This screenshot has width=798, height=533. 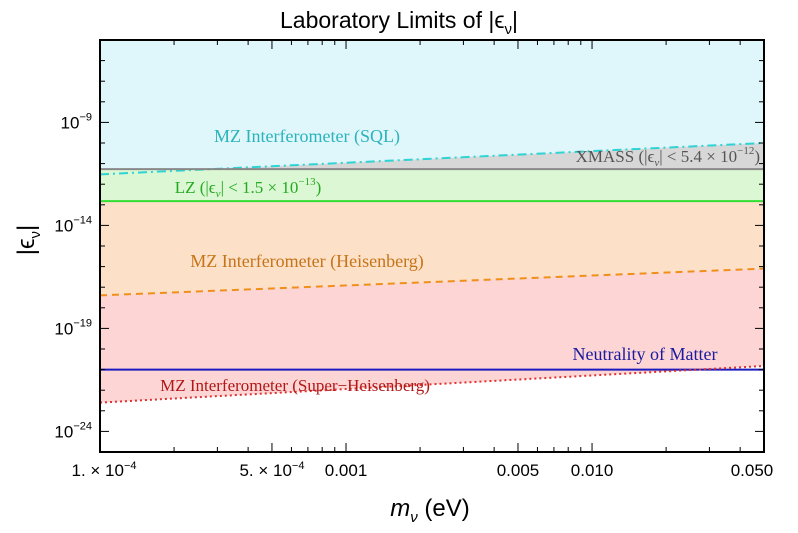 I want to click on region-fill-heisenberg, so click(x=432, y=248).